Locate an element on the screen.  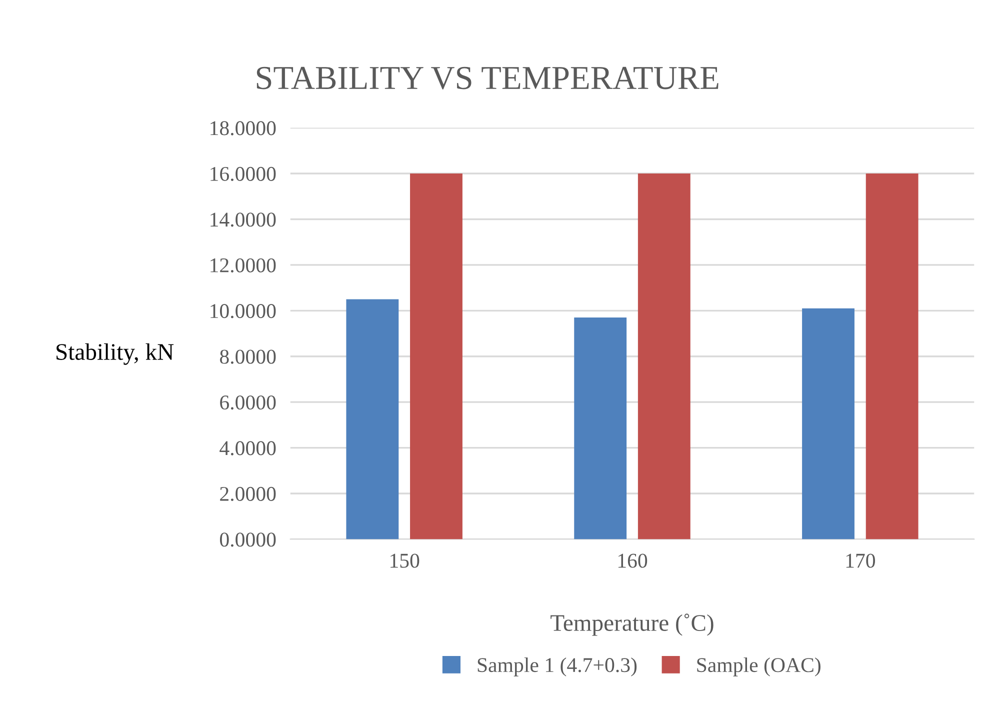
y-tick-label: 10.0000 is located at coordinates (243, 311).